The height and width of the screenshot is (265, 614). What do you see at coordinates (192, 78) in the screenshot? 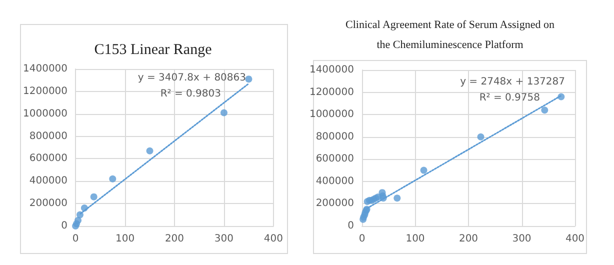
I see `annotation: y = 3407.8x + 80863` at bounding box center [192, 78].